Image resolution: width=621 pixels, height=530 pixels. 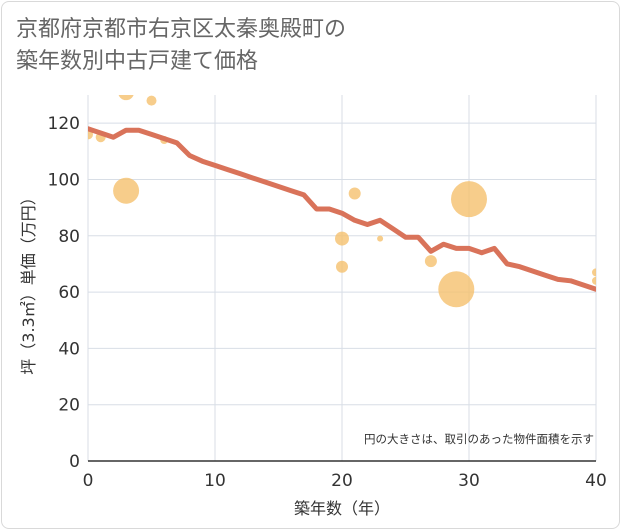 What do you see at coordinates (215, 481) in the screenshot?
I see `x-tick-label: 10` at bounding box center [215, 481].